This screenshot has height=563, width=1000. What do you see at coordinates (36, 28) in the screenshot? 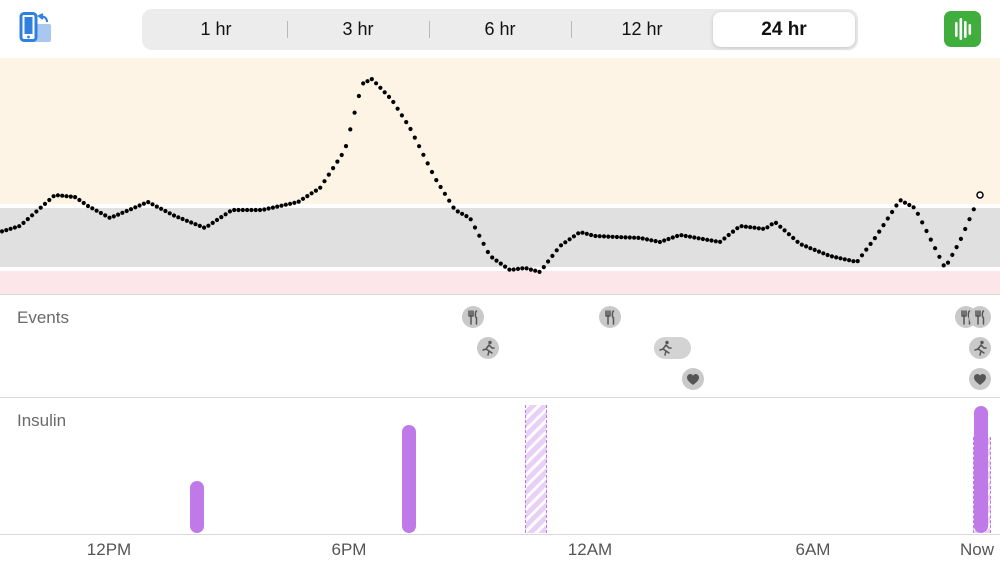
I see `device-rotate-icon` at bounding box center [36, 28].